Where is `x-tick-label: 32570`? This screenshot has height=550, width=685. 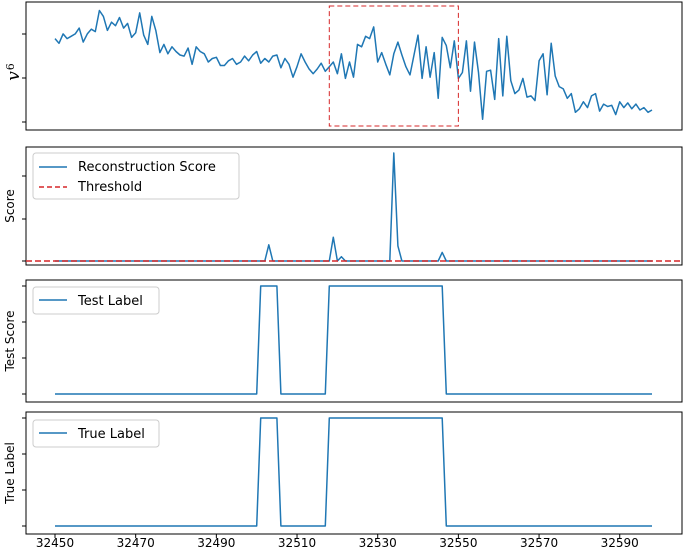 x-tick-label: 32570 is located at coordinates (539, 543).